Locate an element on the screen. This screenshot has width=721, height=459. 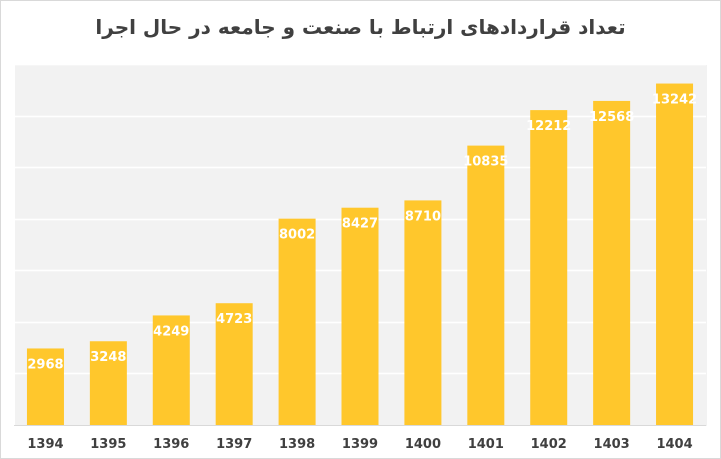
x-tick-label-1397: 1397 is located at coordinates (234, 444).